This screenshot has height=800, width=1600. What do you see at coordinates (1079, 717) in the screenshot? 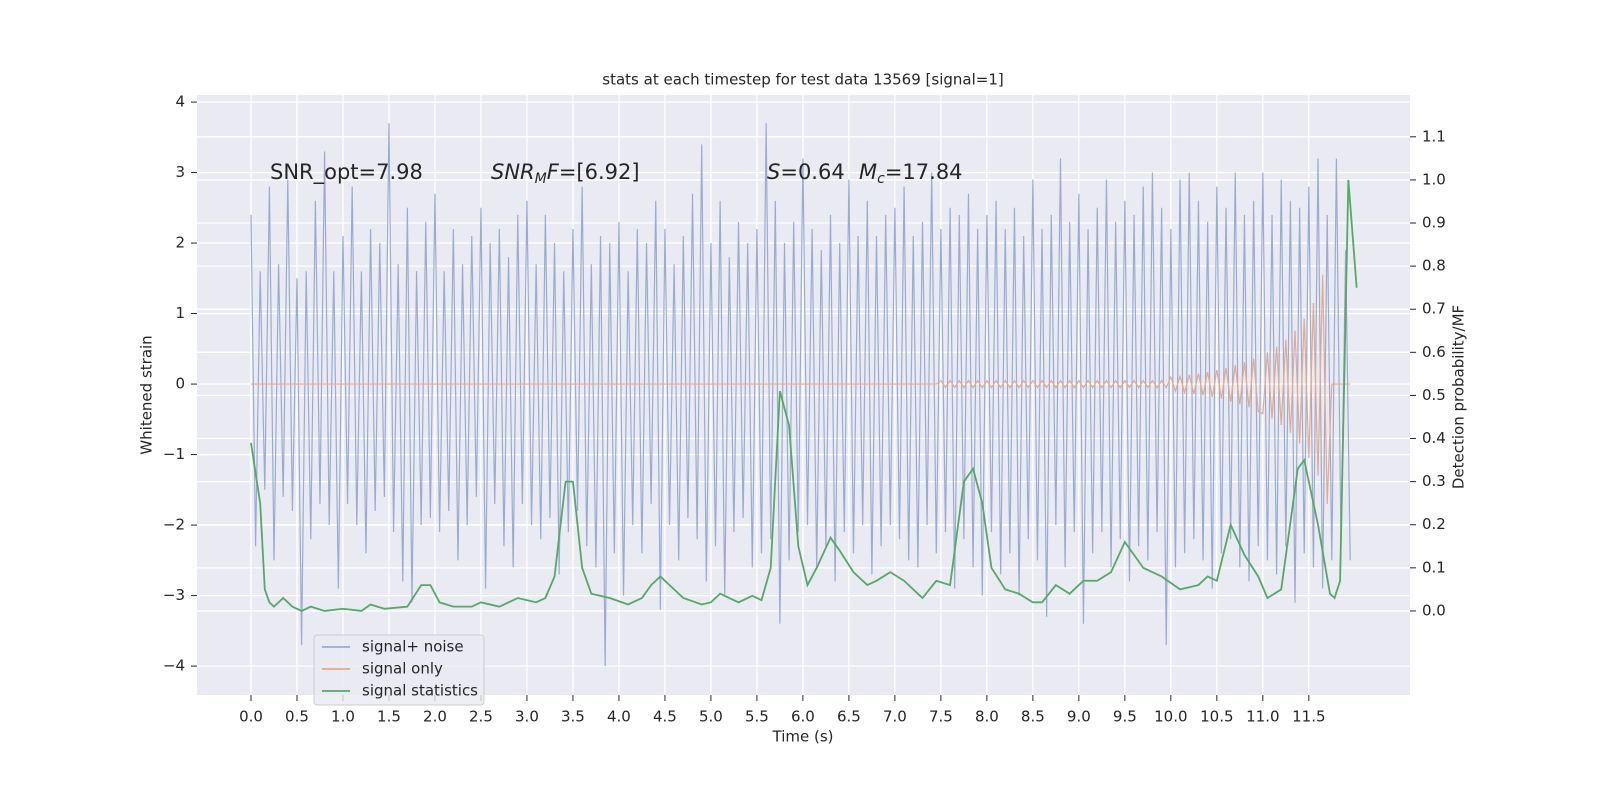
I see `x-tick-label: 9.0` at bounding box center [1079, 717].